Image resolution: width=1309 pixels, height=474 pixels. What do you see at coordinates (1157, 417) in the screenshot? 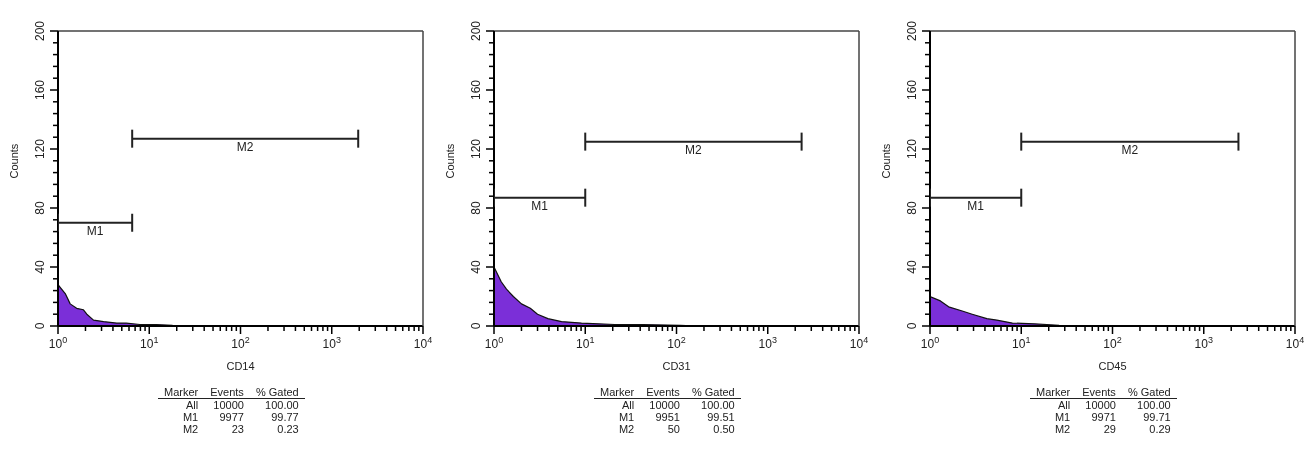
I see `text: 99.71` at bounding box center [1157, 417].